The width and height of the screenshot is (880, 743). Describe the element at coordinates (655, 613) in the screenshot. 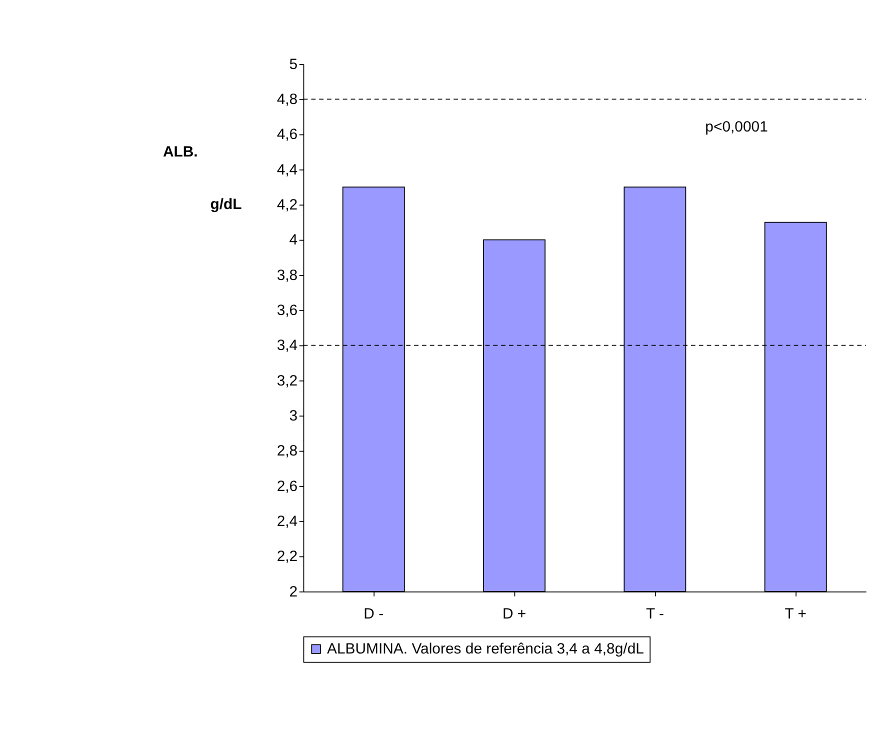

I see `x-tick-label: T -` at that location.